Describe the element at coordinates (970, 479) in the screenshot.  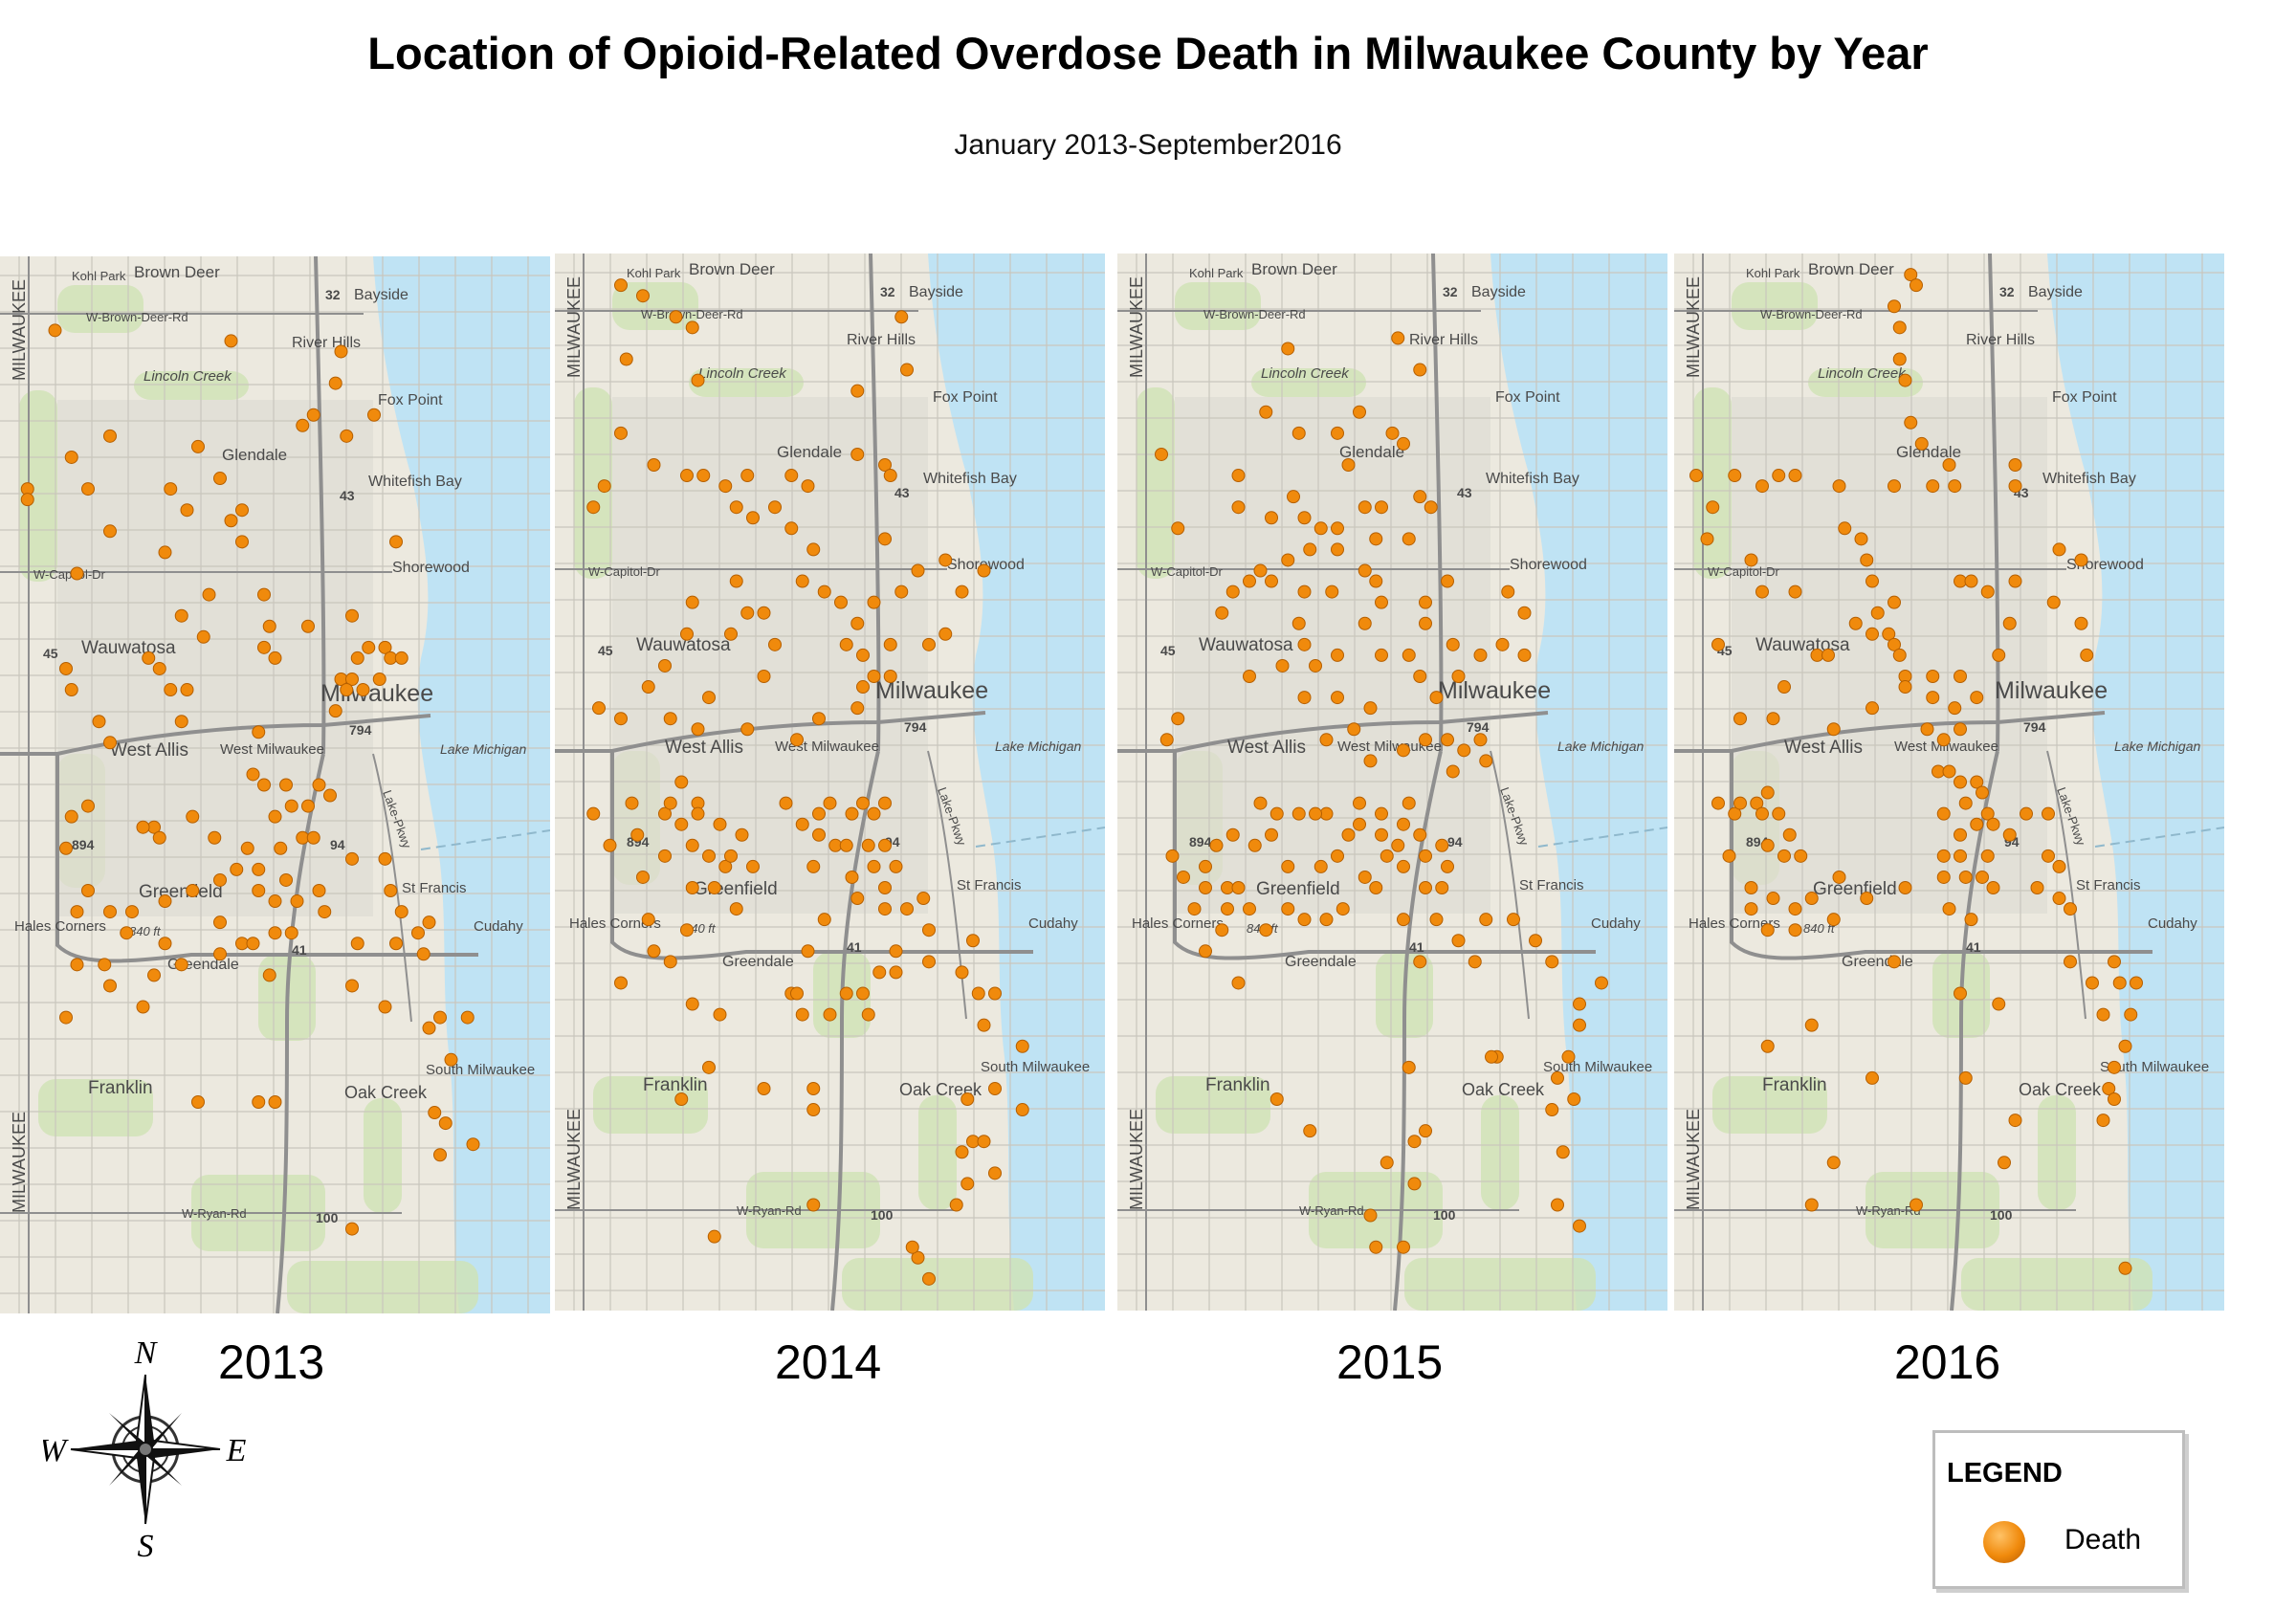
I see `label-whitefish-bay: Whitefish Bay` at that location.